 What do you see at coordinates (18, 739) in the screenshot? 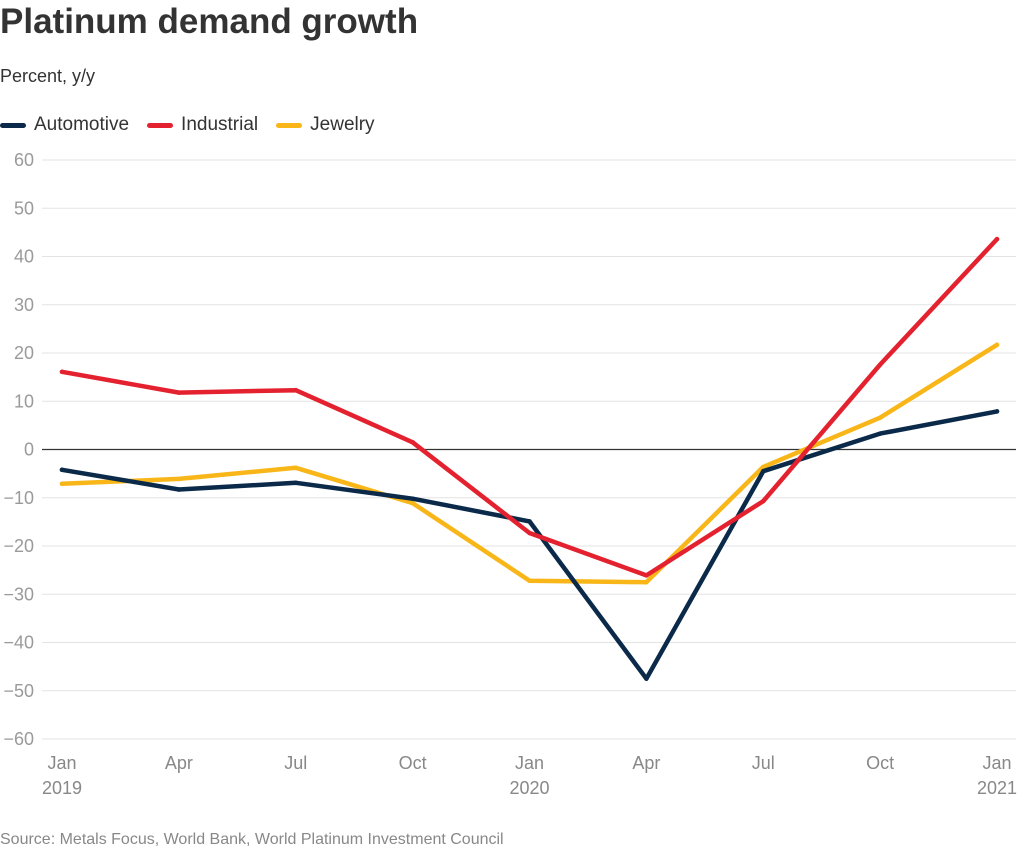
I see `y-tick-label: −60` at bounding box center [18, 739].